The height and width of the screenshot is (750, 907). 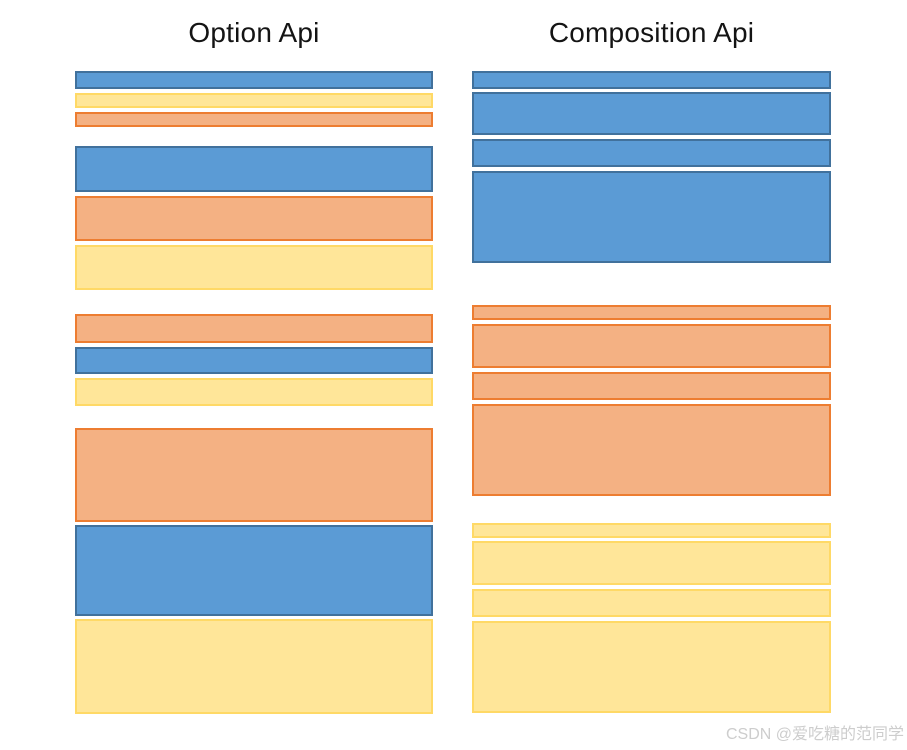 What do you see at coordinates (651, 32) in the screenshot?
I see `composition-api-title: Composition Api` at bounding box center [651, 32].